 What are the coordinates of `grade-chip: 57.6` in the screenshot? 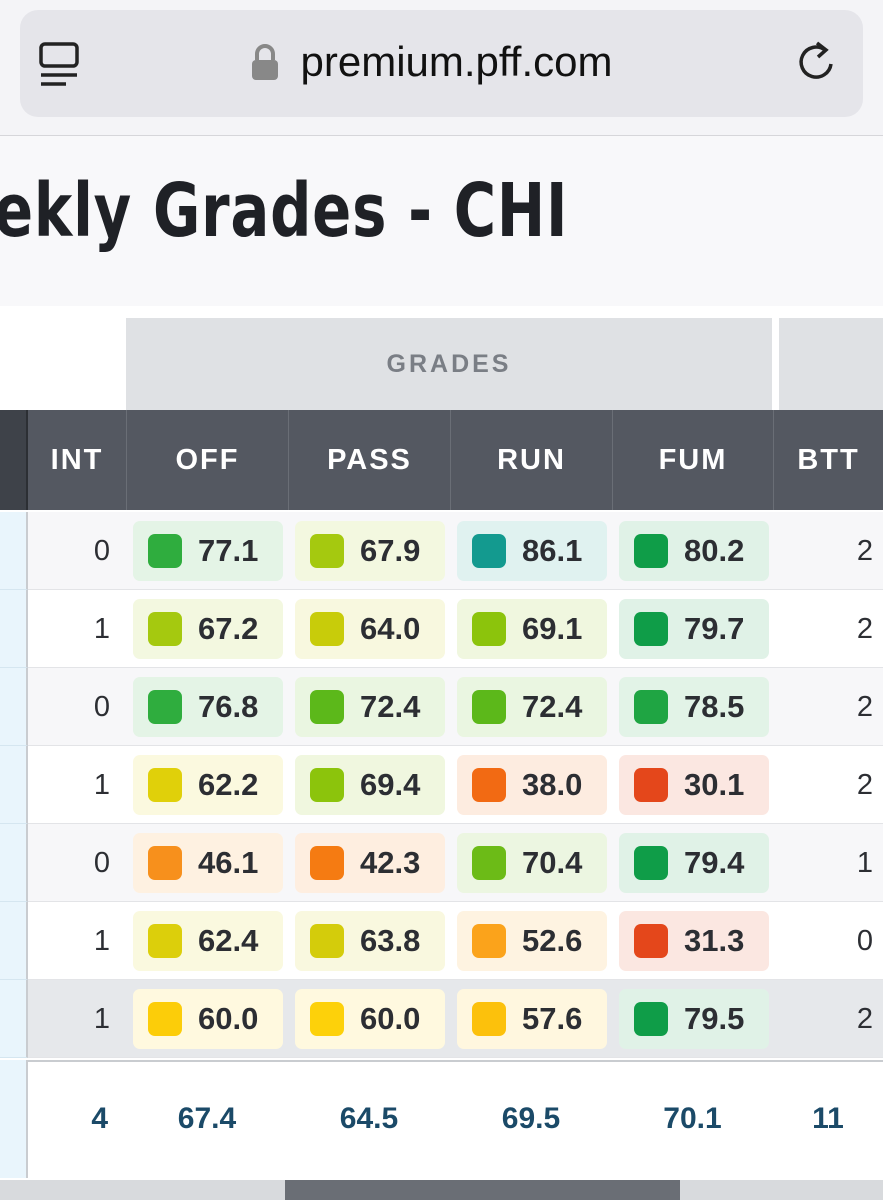 It's located at (532, 1019).